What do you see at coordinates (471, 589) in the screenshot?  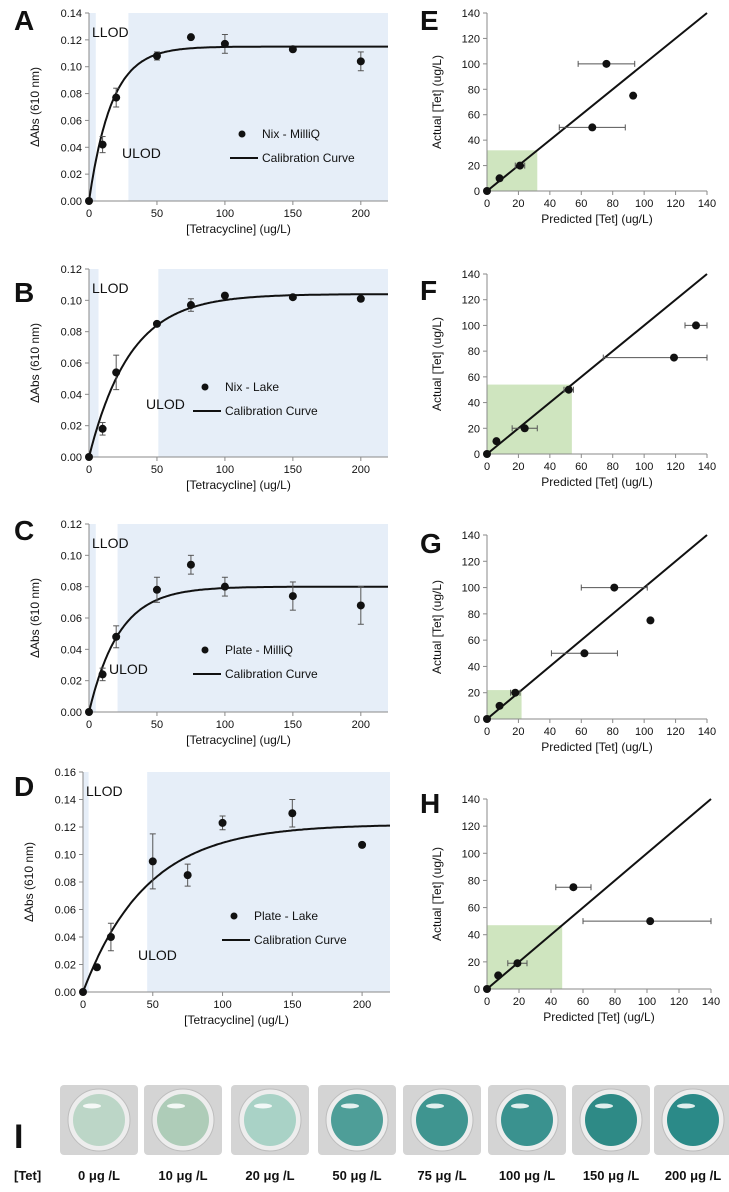 I see `y-tick-label: 100` at bounding box center [471, 589].